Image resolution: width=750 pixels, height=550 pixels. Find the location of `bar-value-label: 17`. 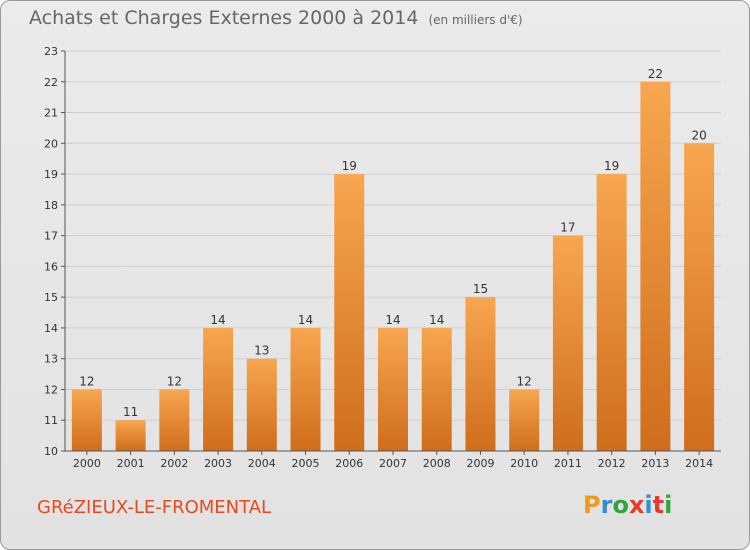

bar-value-label: 17 is located at coordinates (567, 228).